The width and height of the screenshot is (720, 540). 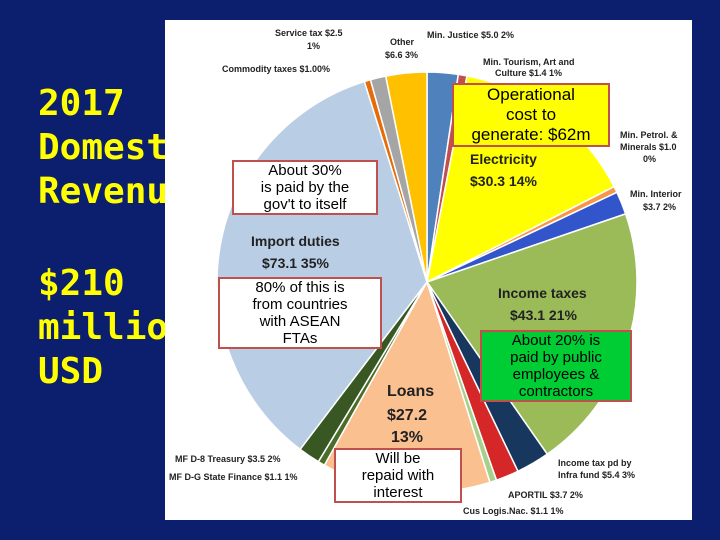 What do you see at coordinates (470, 35) in the screenshot?
I see `label-justice: Min. Justice $5.0 2%` at bounding box center [470, 35].